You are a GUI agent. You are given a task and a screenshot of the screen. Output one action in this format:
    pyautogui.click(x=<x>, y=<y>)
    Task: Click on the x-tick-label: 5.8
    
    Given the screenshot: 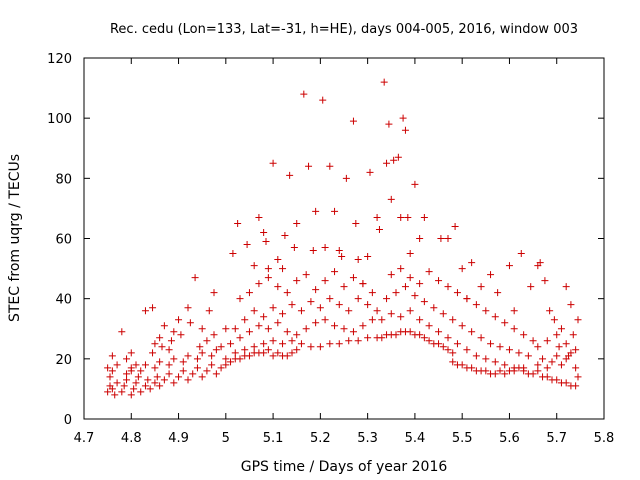 What is the action you would take?
    pyautogui.click(x=604, y=438)
    